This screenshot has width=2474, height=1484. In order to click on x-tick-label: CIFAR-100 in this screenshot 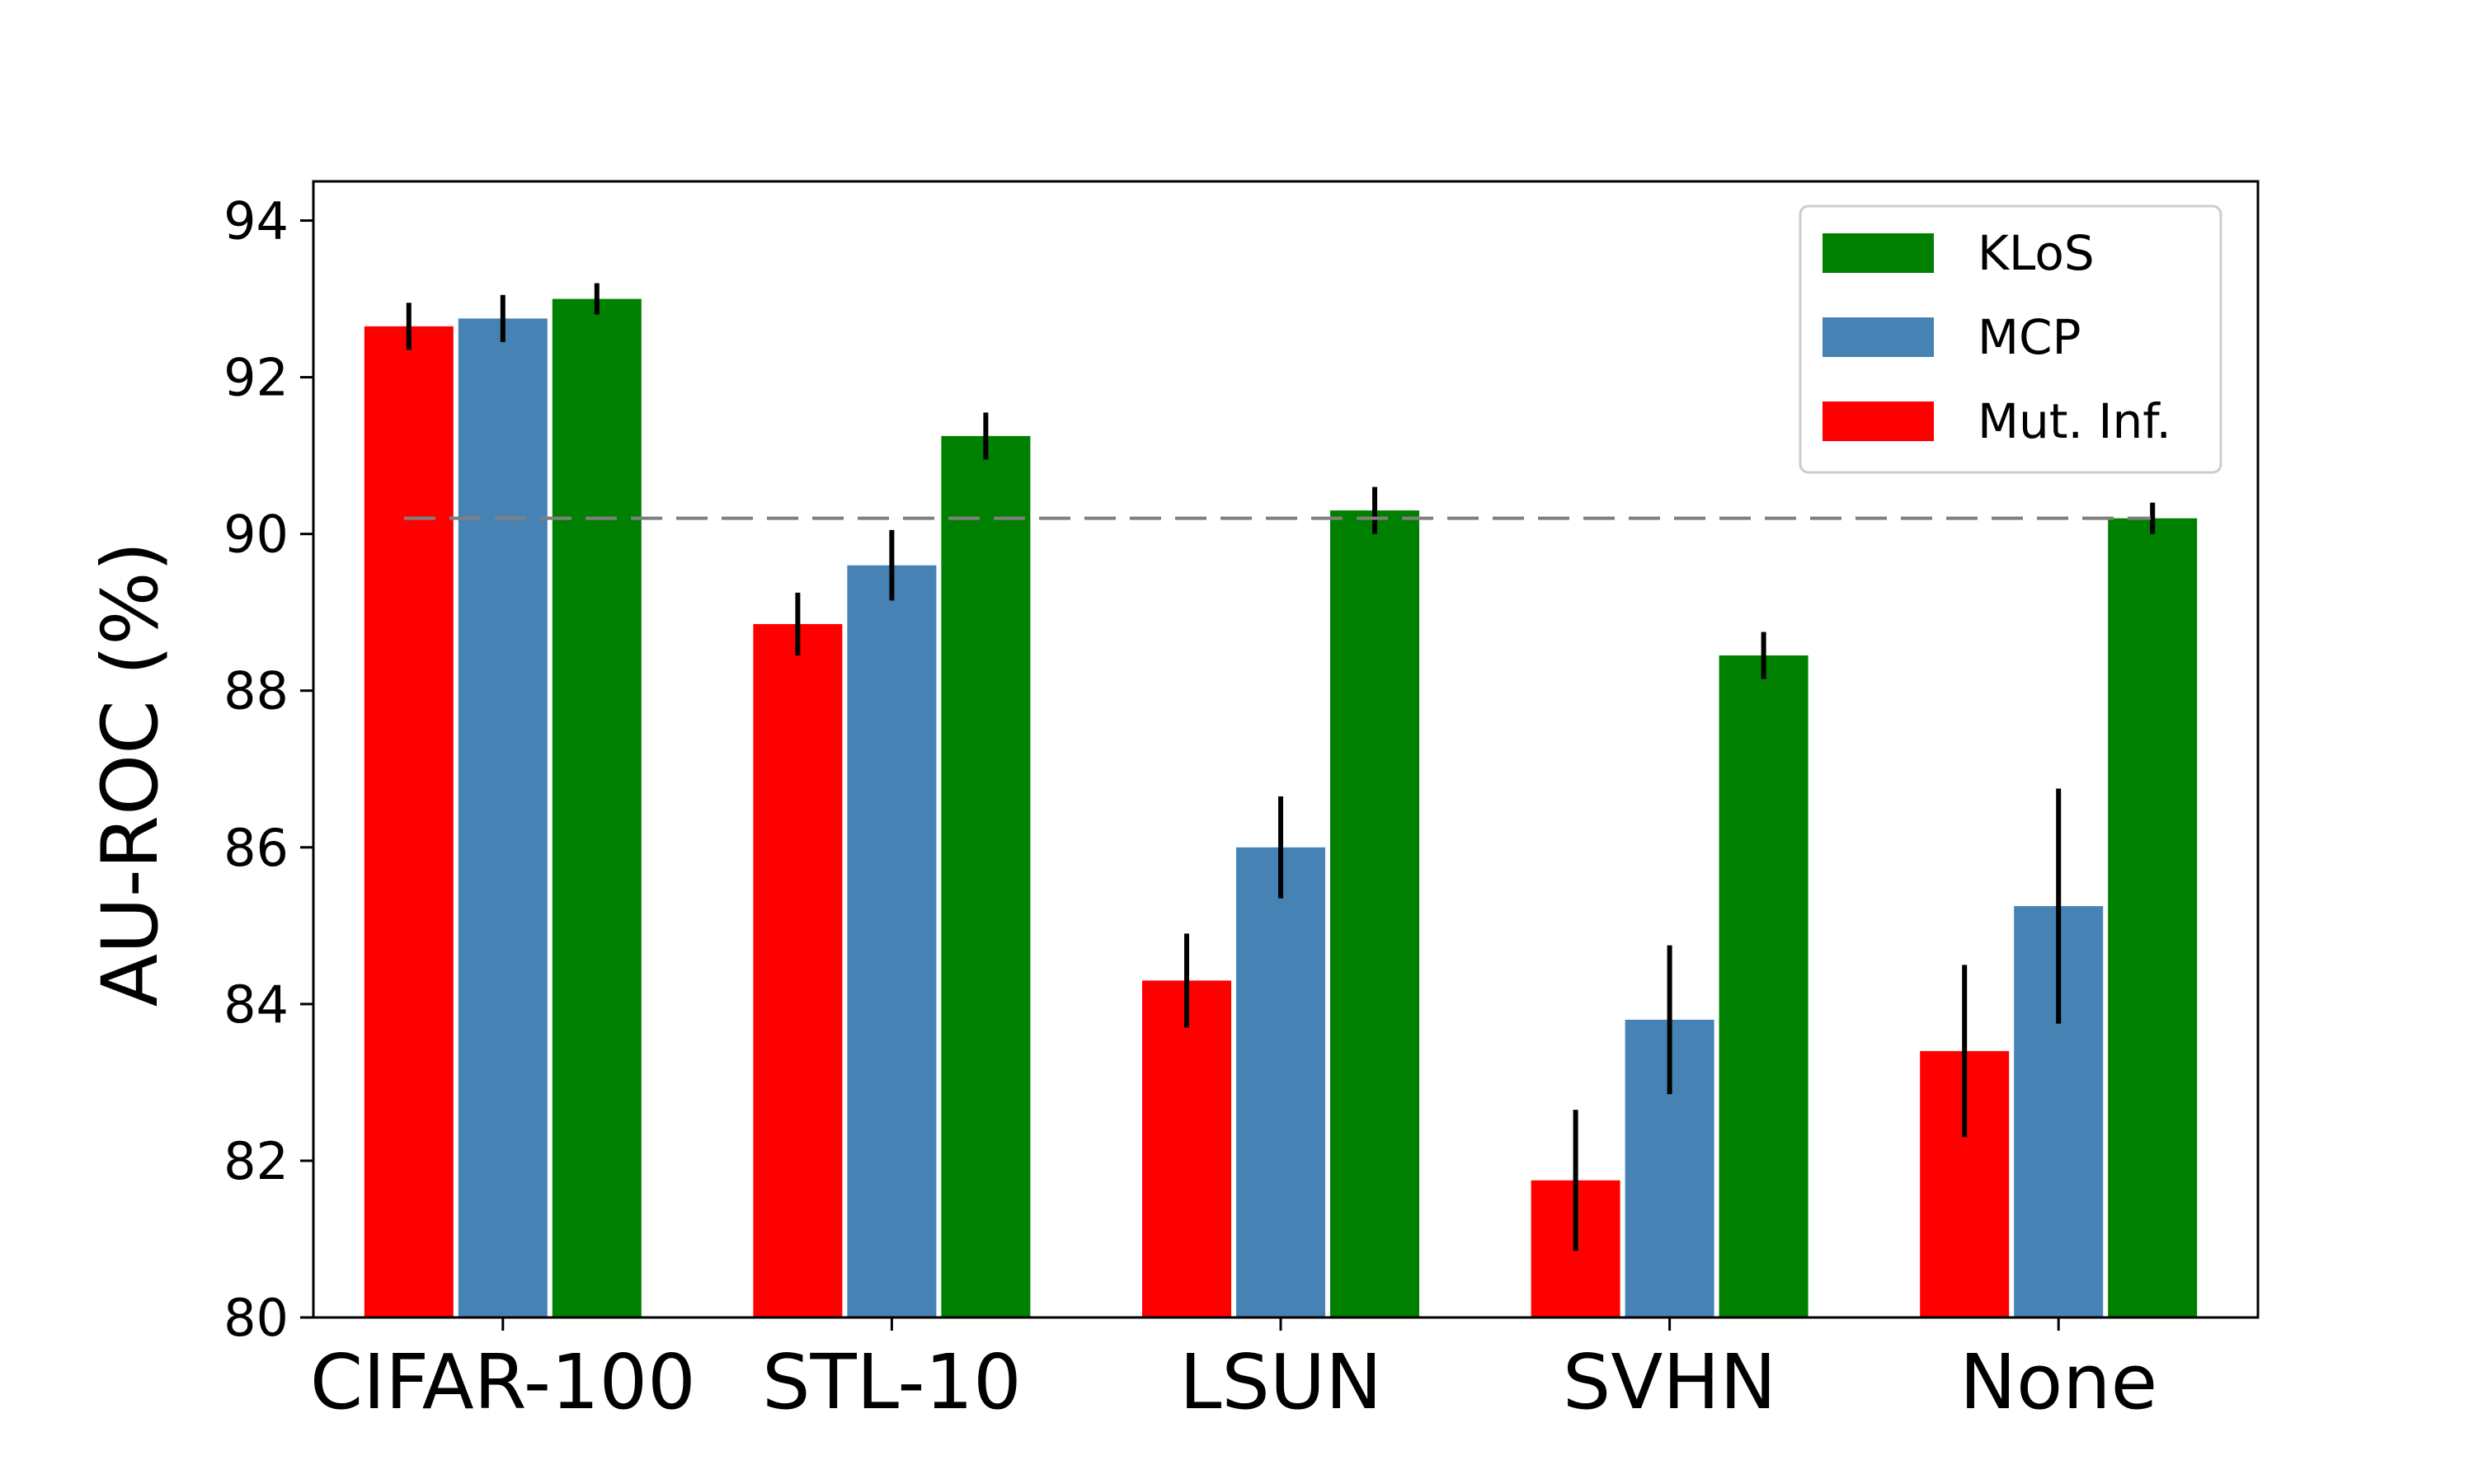, I will do `click(503, 1382)`.